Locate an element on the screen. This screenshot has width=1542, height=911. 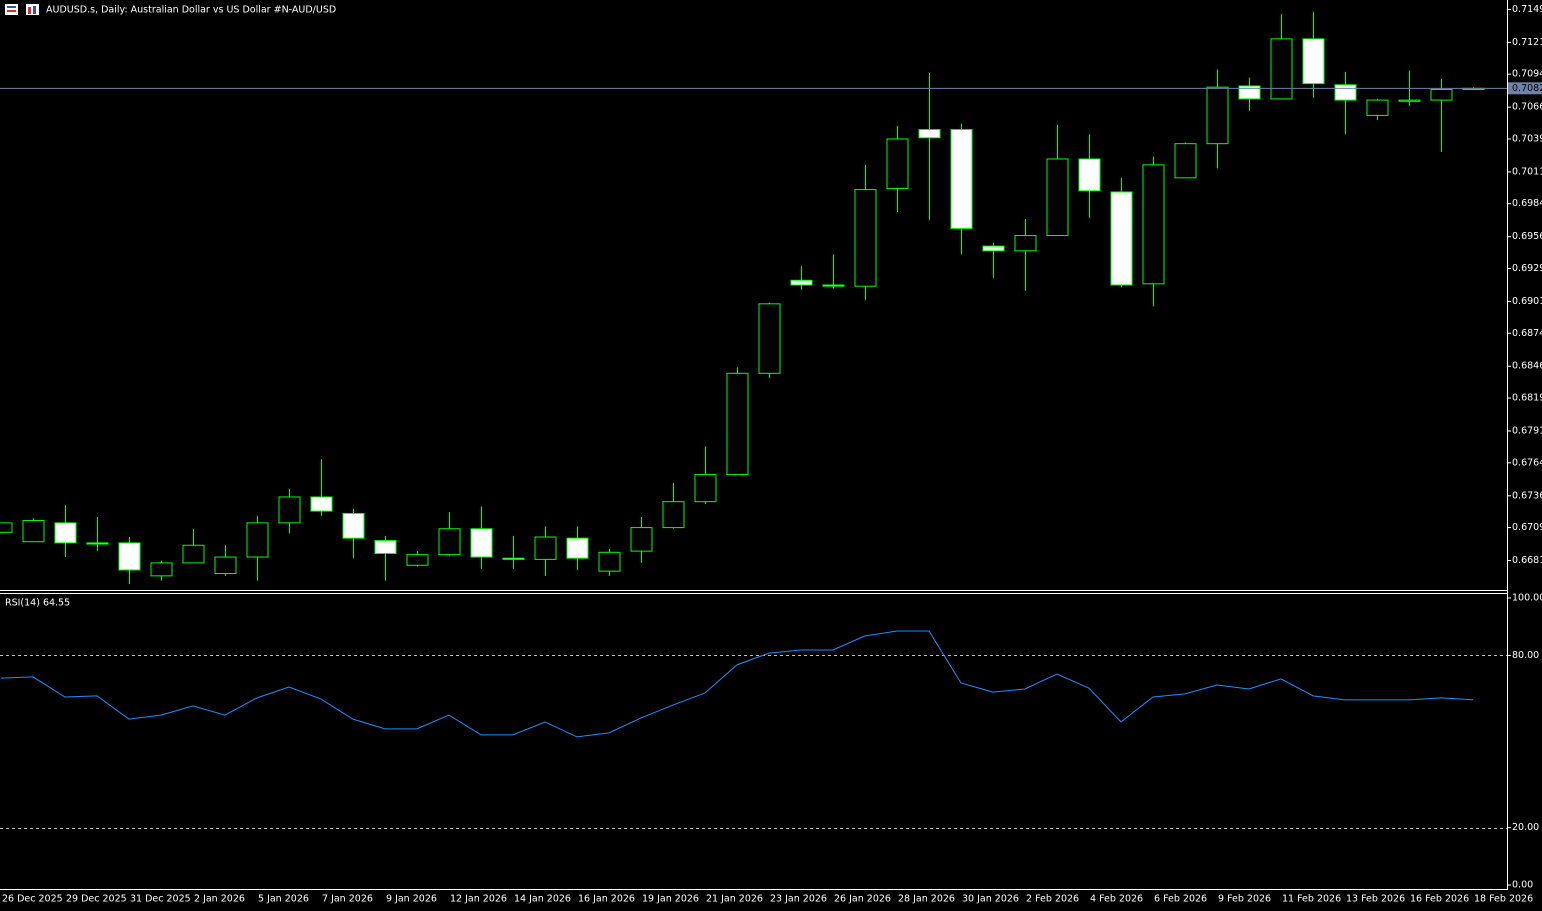
y-tick-label: 0.6874 is located at coordinates (1527, 333).